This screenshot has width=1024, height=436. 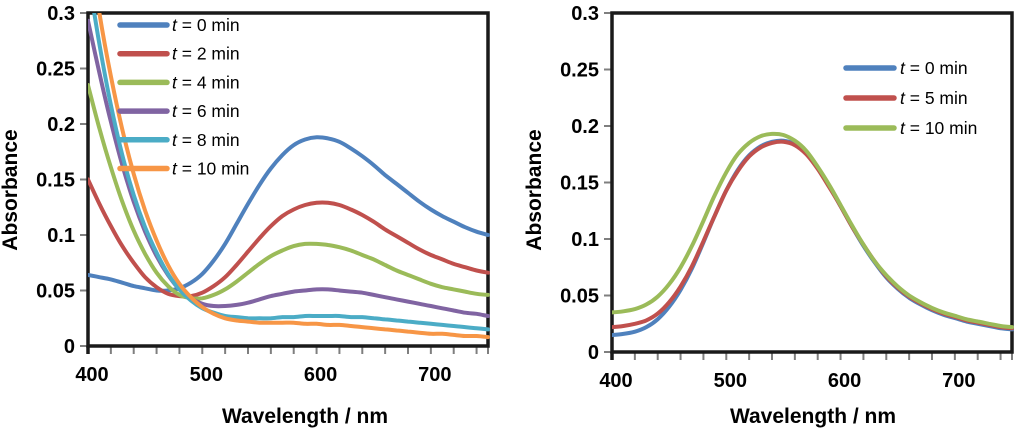 I want to click on legend-label: t = 5 min, so click(x=934, y=98).